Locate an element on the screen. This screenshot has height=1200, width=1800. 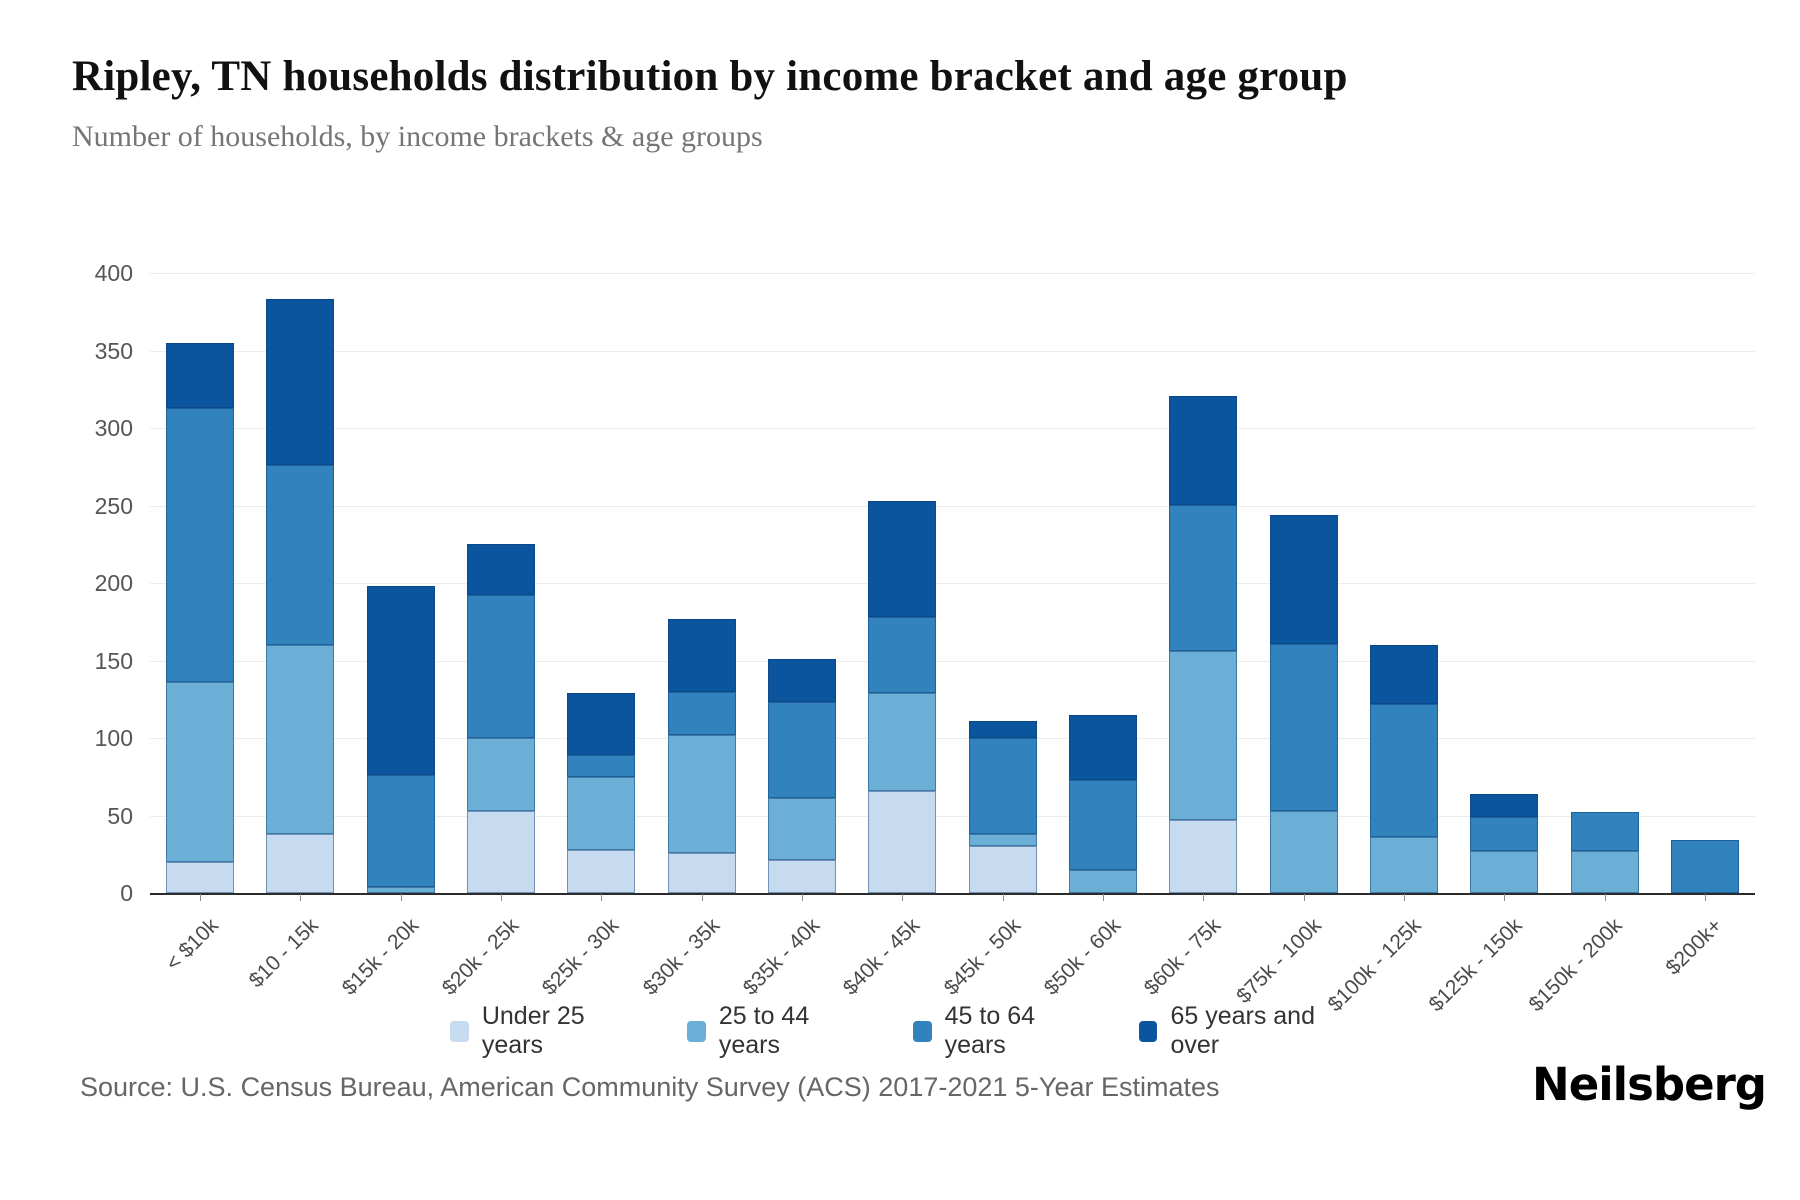
legend-item-under-25-years: Under 25 years is located at coordinates (542, 1031).